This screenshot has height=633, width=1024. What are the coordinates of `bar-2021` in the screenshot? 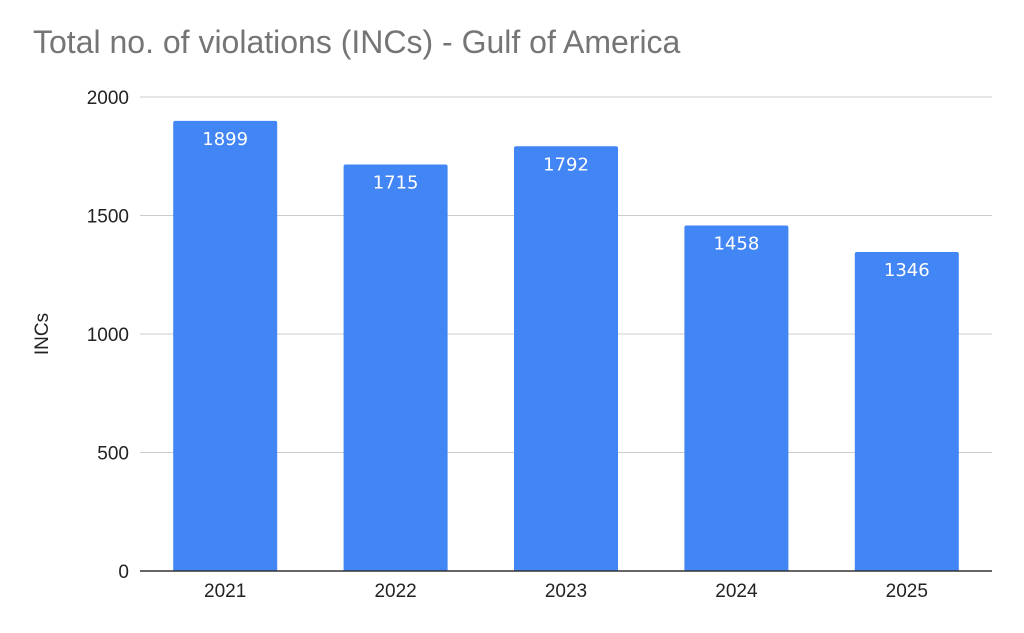 It's located at (225, 345).